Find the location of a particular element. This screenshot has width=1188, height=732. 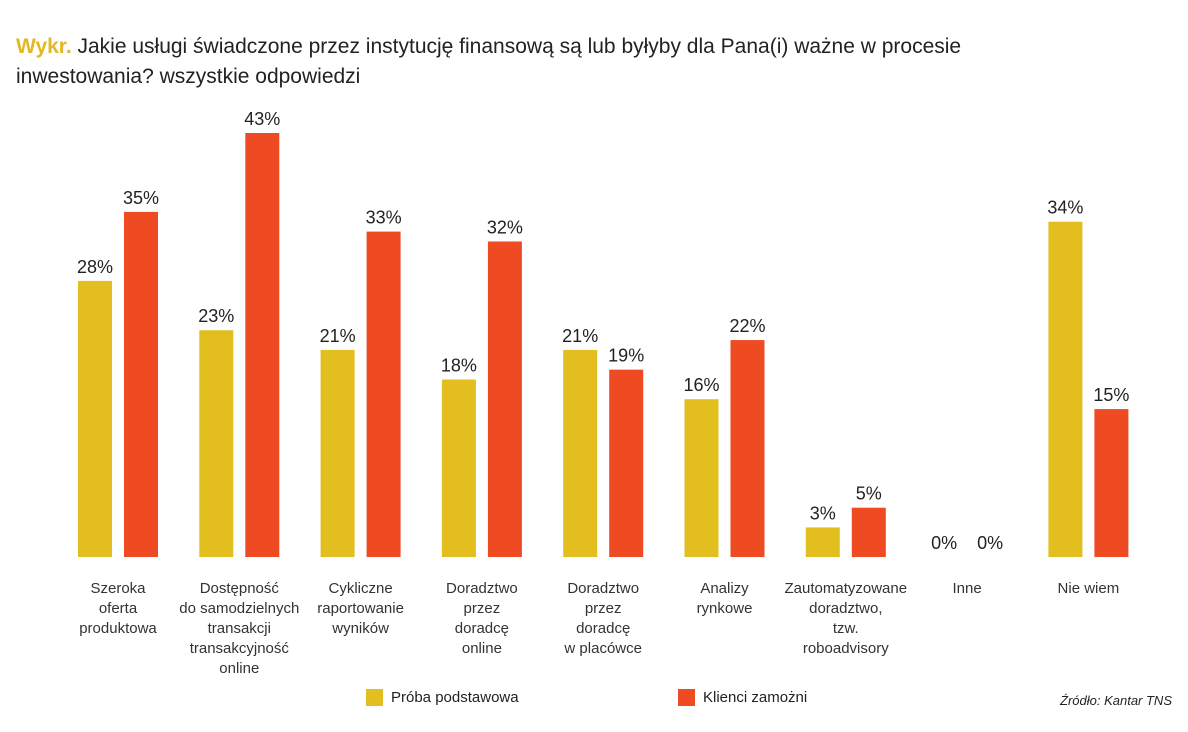

data-label-b-8: 15% is located at coordinates (1111, 395).